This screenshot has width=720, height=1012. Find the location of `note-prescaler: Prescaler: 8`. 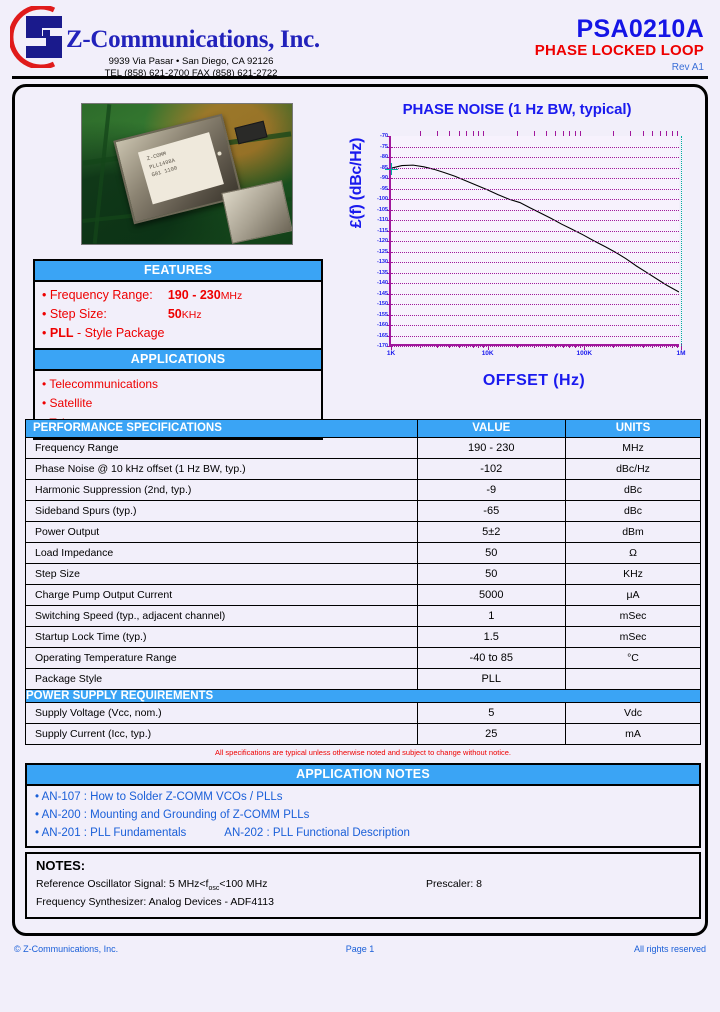

note-prescaler: Prescaler: 8 is located at coordinates (454, 884).